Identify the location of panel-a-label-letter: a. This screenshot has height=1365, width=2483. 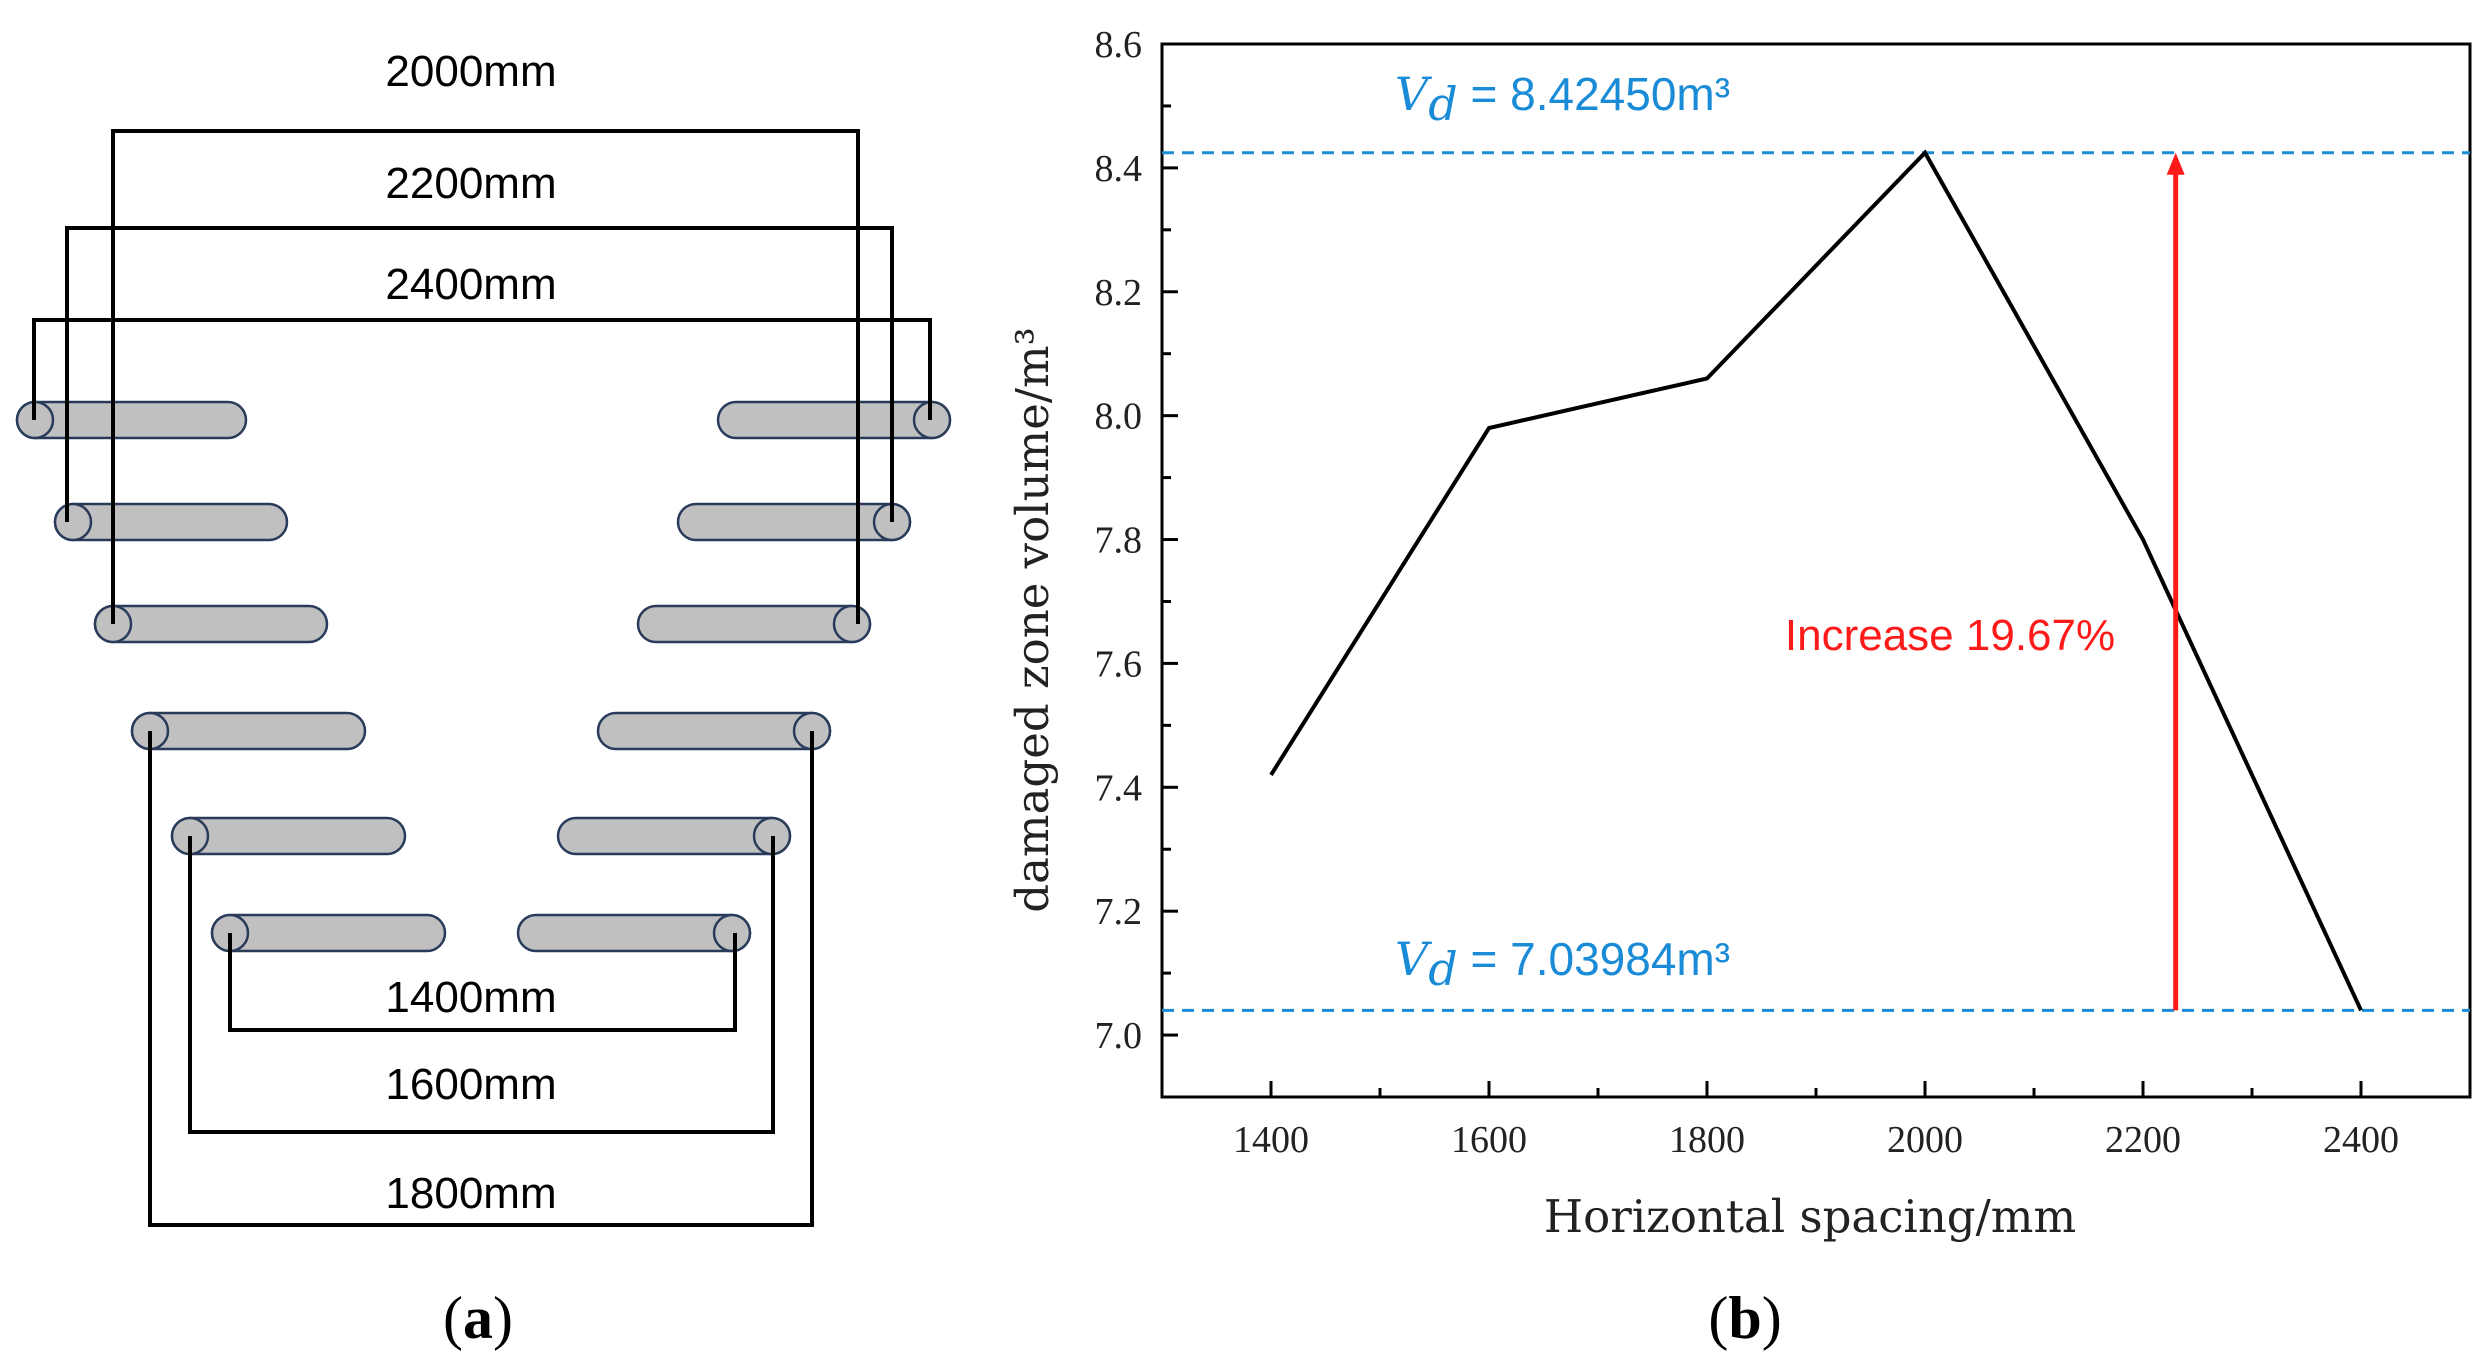
(478, 1318).